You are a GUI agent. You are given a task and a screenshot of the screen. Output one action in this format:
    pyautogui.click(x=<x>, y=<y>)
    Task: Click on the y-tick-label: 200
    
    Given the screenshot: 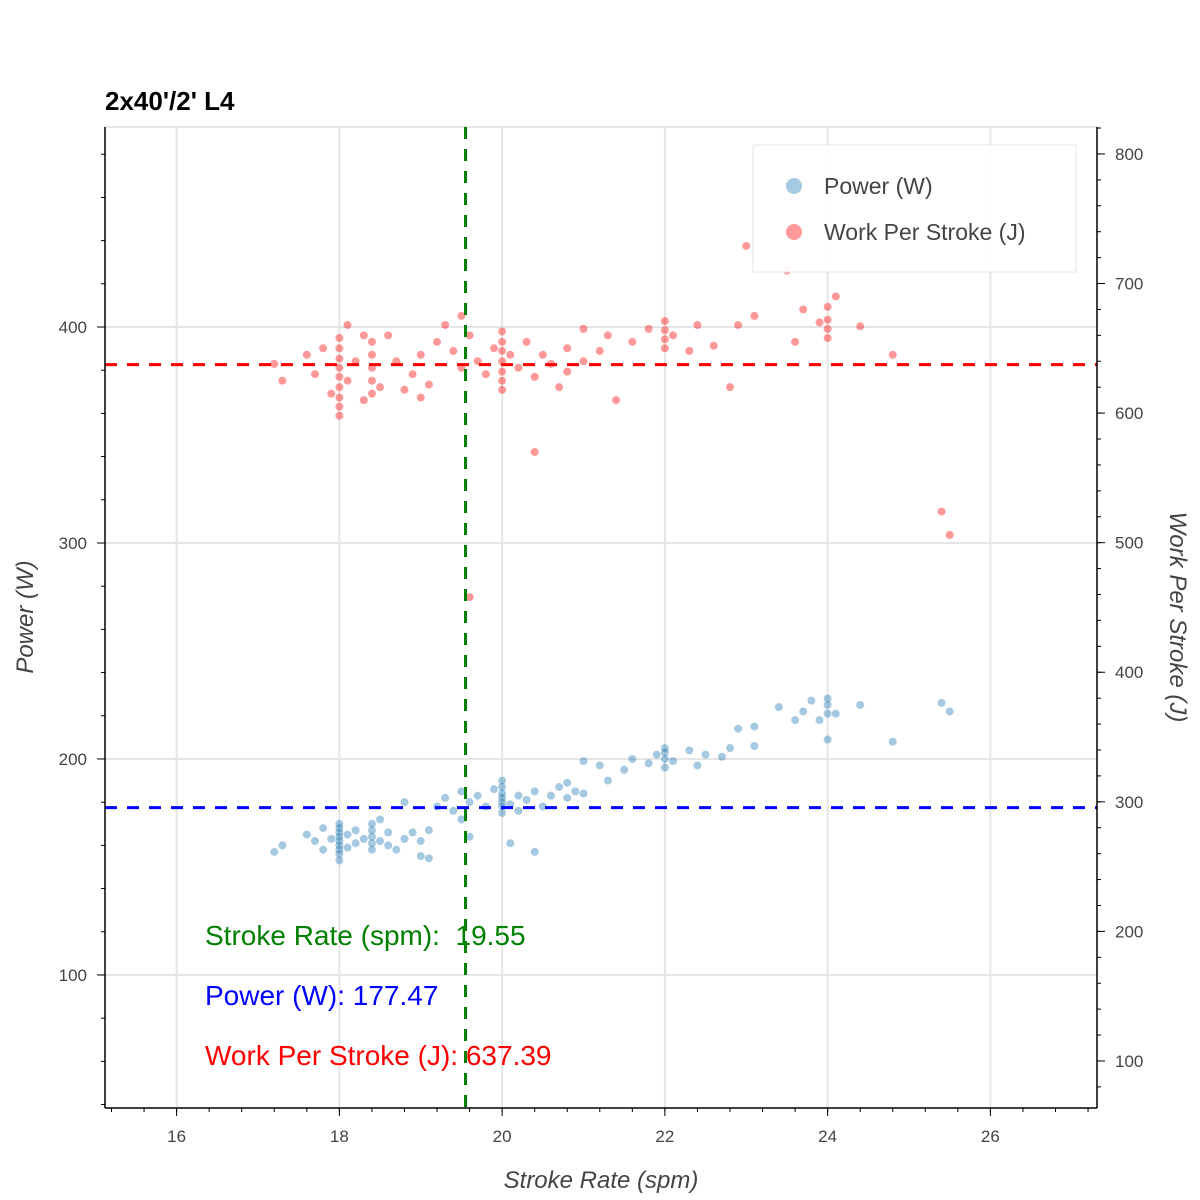 What is the action you would take?
    pyautogui.click(x=73, y=759)
    